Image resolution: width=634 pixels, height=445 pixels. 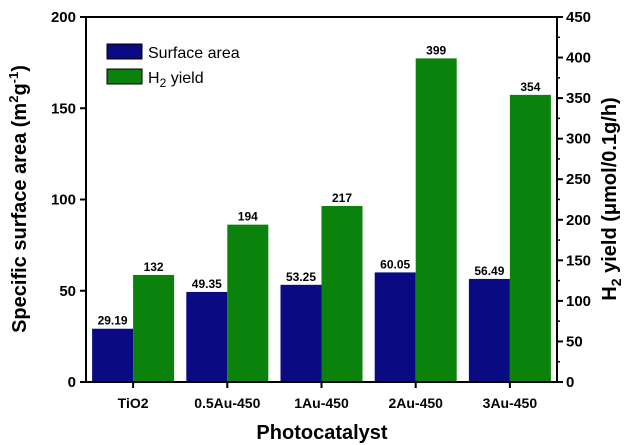 What do you see at coordinates (301, 277) in the screenshot?
I see `value-label-surface-area: 53.25` at bounding box center [301, 277].